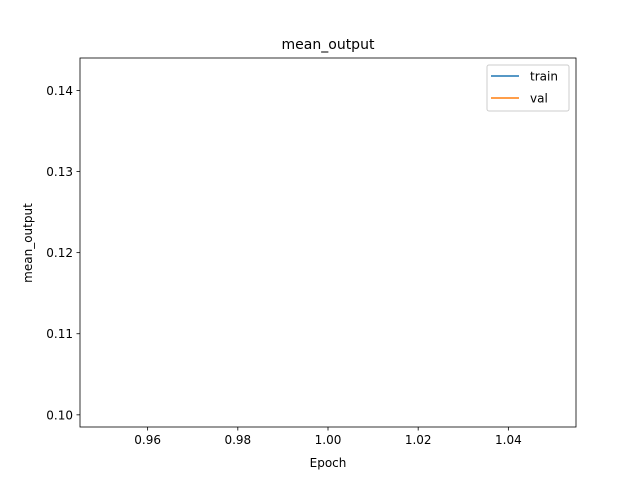 This screenshot has width=640, height=480. I want to click on y-axis-ticks: 0.10 0.11 0.12 0.13 0.14, so click(63, 253).